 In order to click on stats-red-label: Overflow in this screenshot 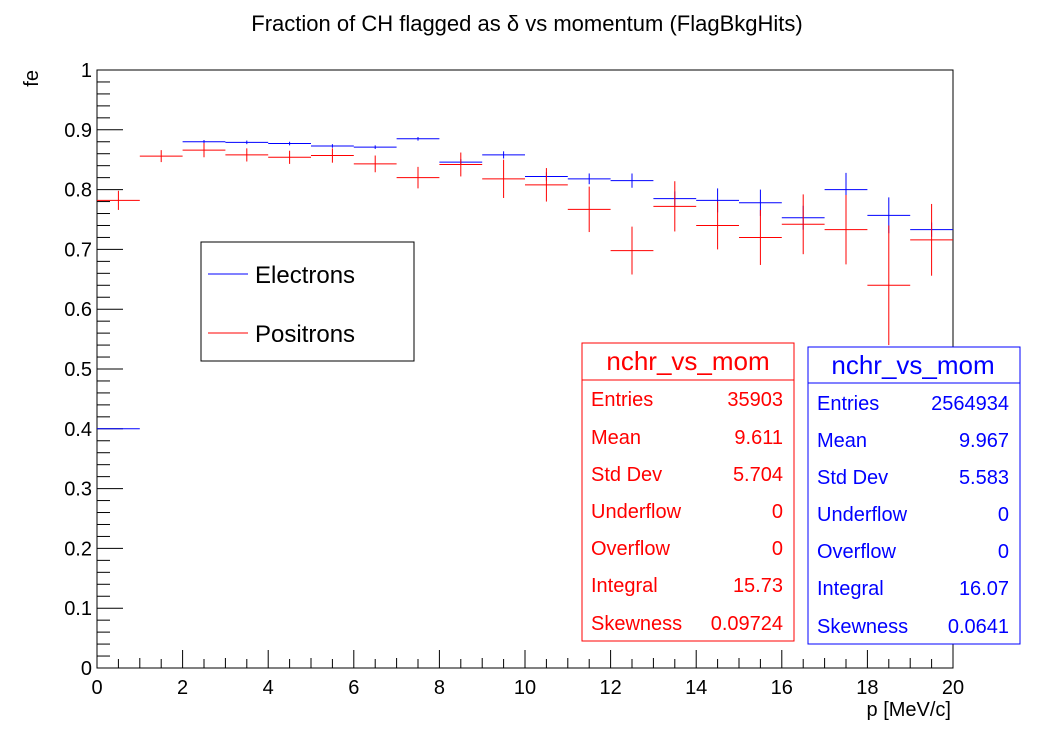, I will do `click(630, 549)`.